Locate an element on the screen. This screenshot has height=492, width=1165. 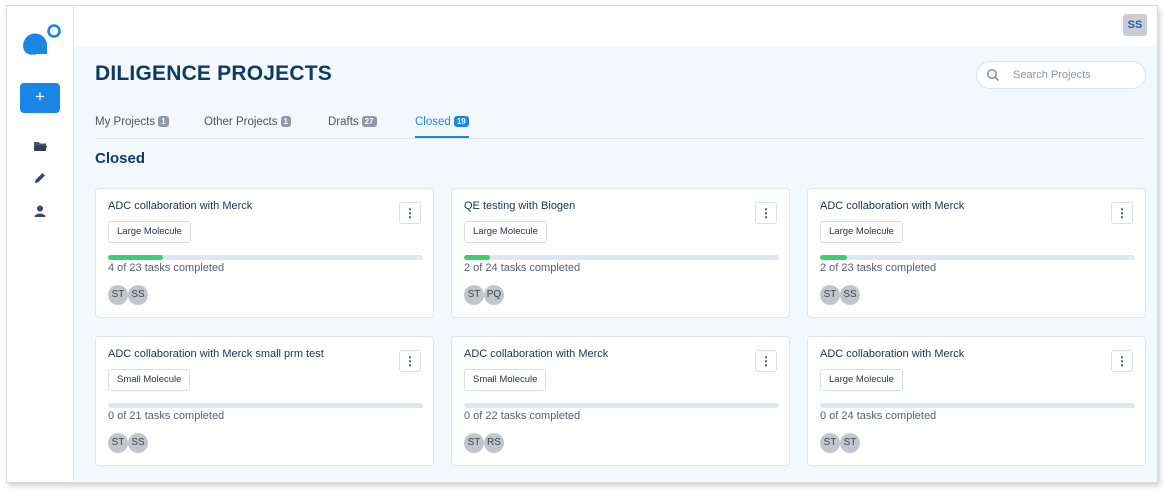
member-avatars: ST RS is located at coordinates (484, 443).